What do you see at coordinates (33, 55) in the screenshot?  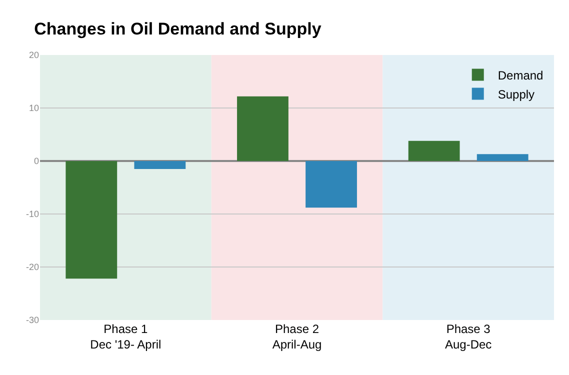 I see `y-tick-label: 20` at bounding box center [33, 55].